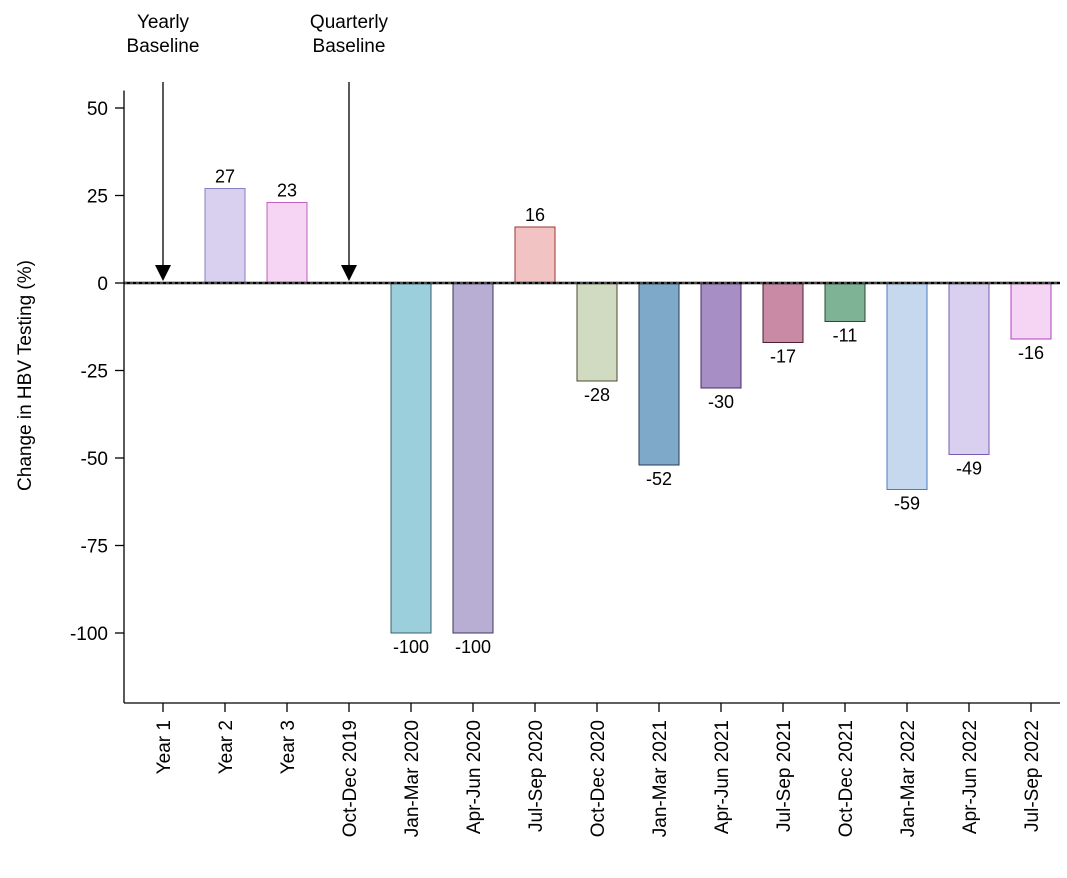 This screenshot has height=878, width=1067. What do you see at coordinates (25, 375) in the screenshot?
I see `y-axis-title: Change in HBV Testing (%)` at bounding box center [25, 375].